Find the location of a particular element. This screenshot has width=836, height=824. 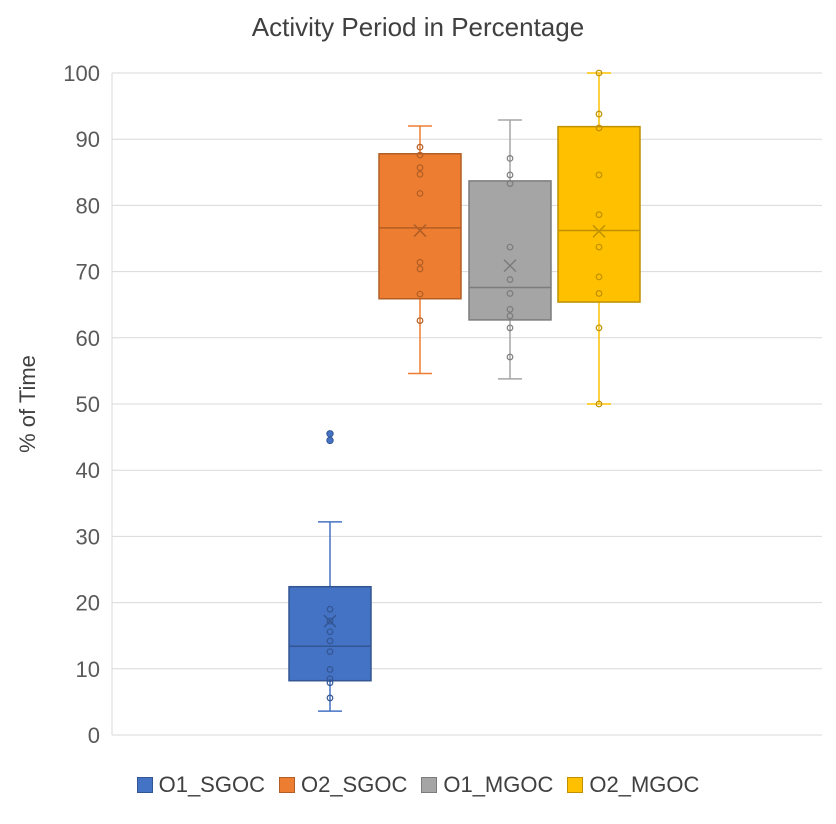

box-O1_SGOC is located at coordinates (330, 633).